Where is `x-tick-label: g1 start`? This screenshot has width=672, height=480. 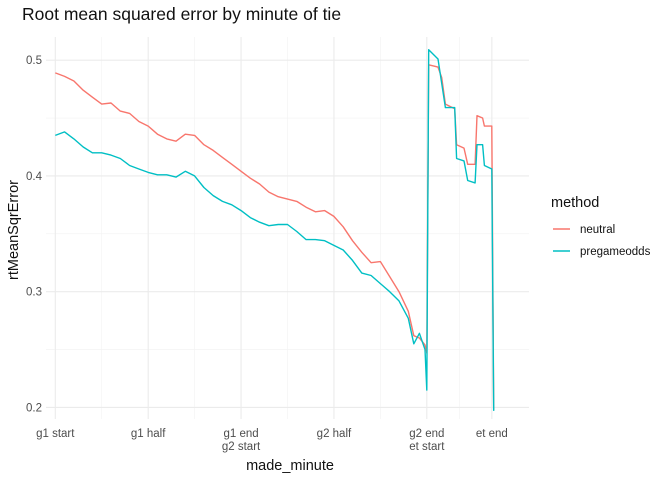 x-tick-label: g1 start is located at coordinates (55, 434).